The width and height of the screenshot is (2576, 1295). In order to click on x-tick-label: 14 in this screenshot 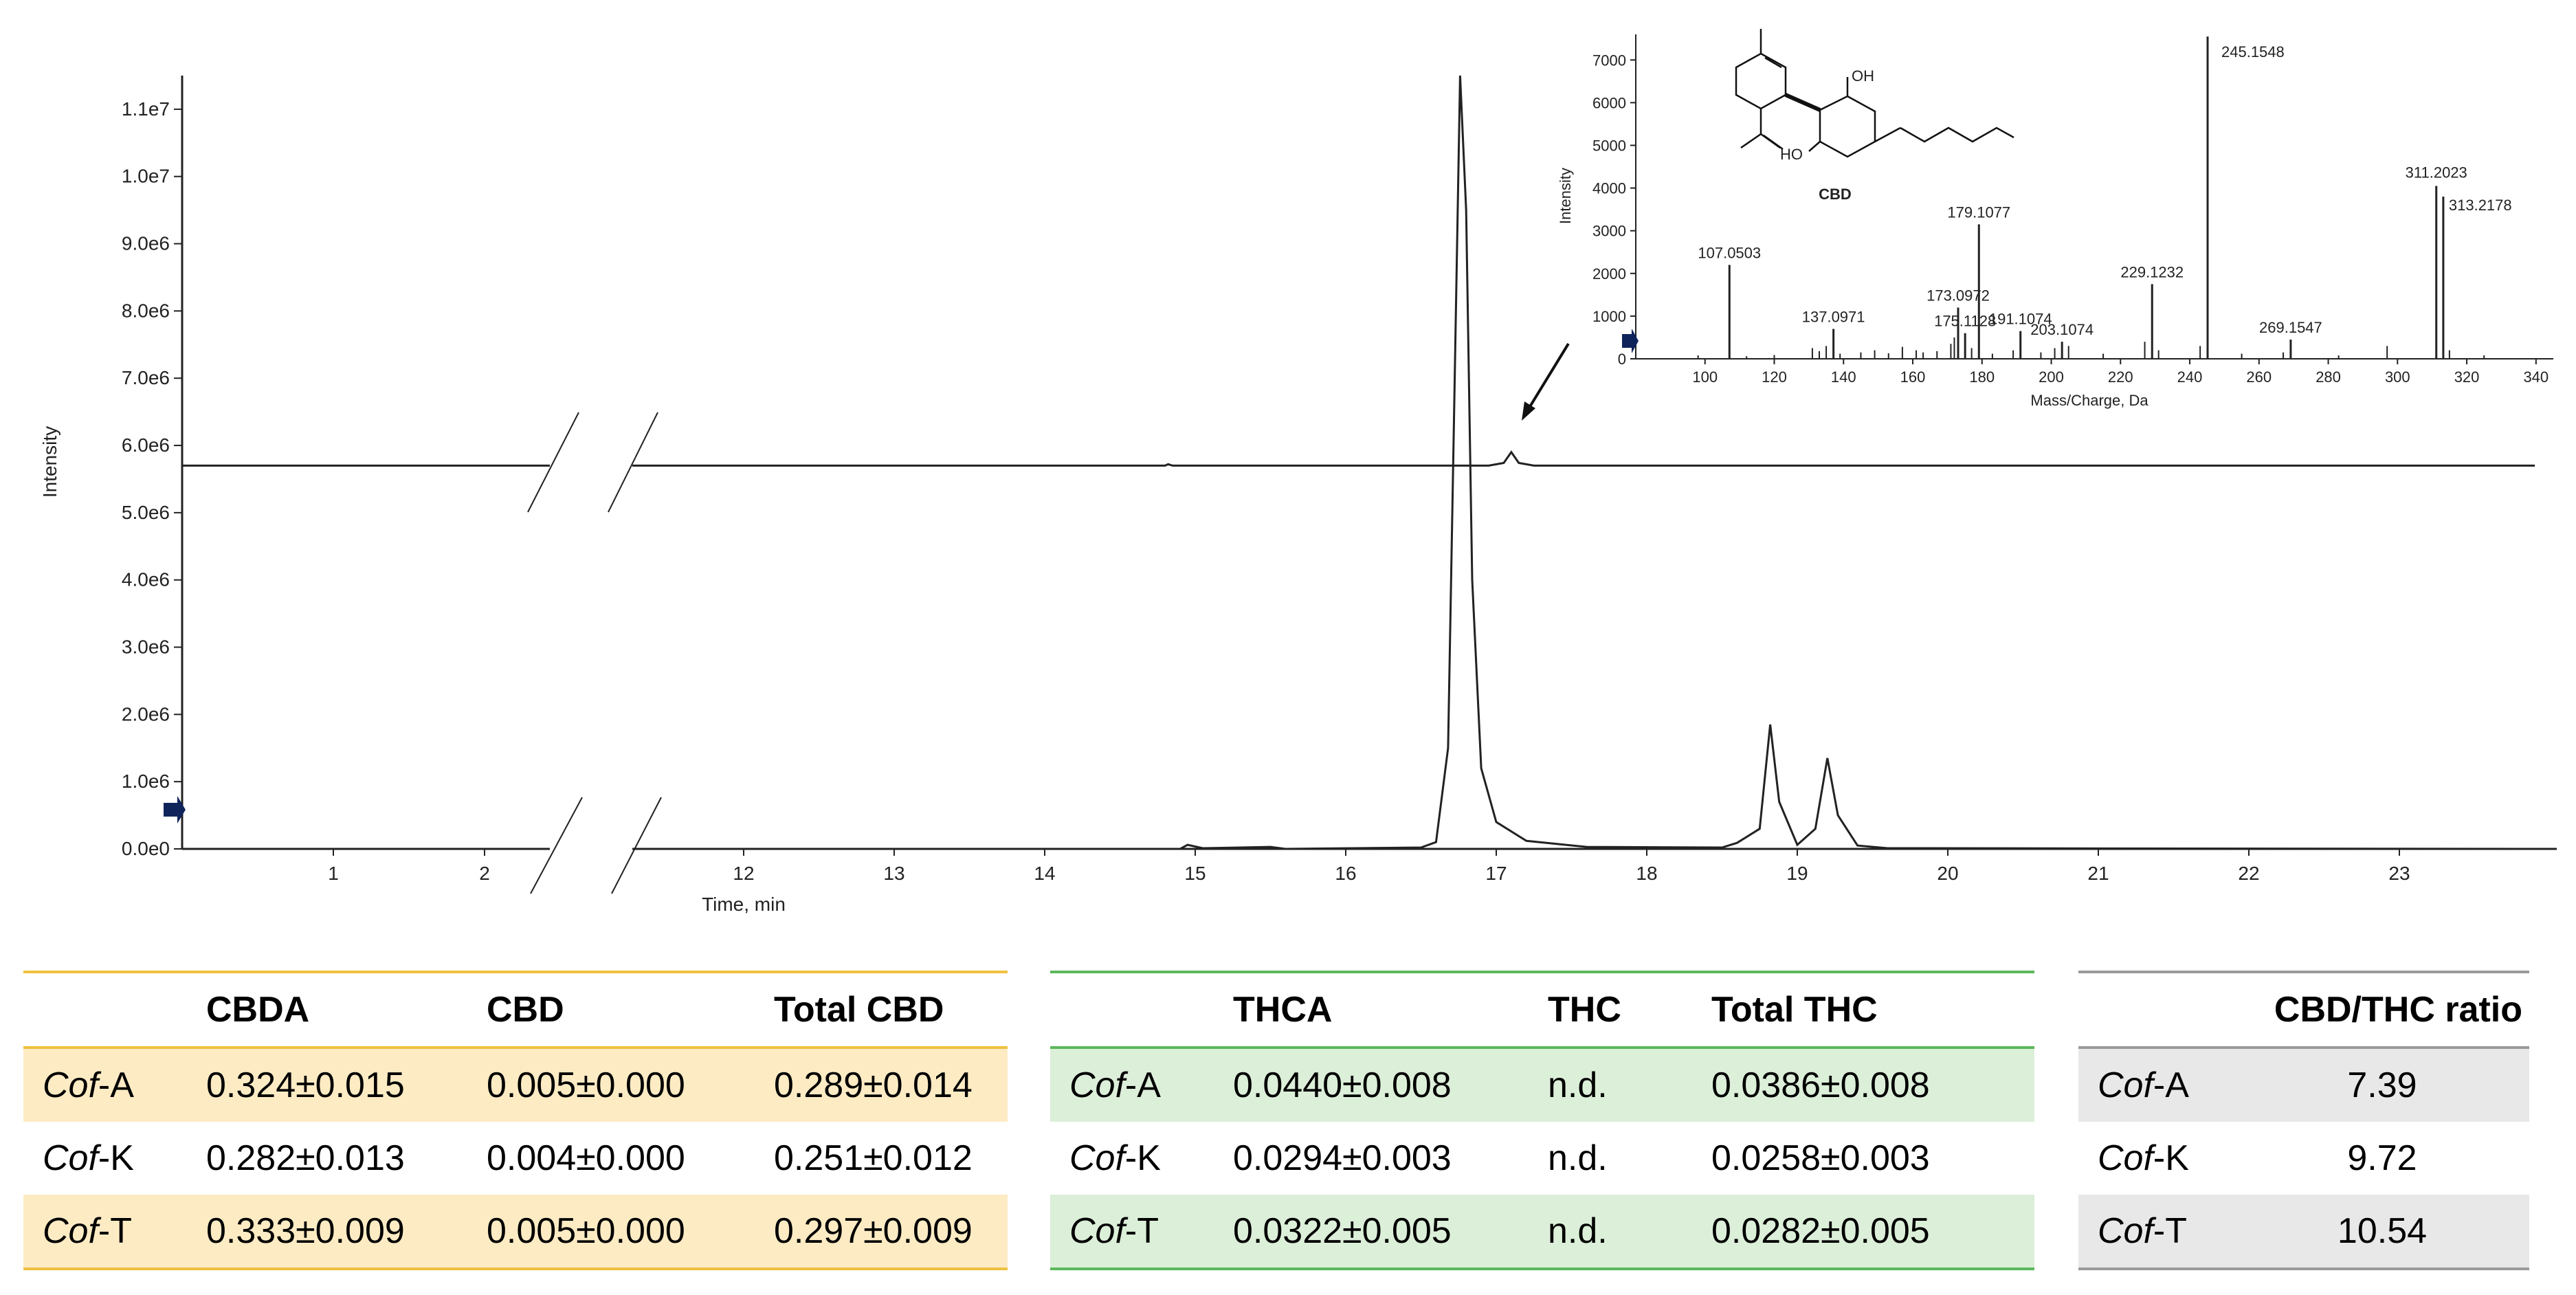, I will do `click(1044, 873)`.